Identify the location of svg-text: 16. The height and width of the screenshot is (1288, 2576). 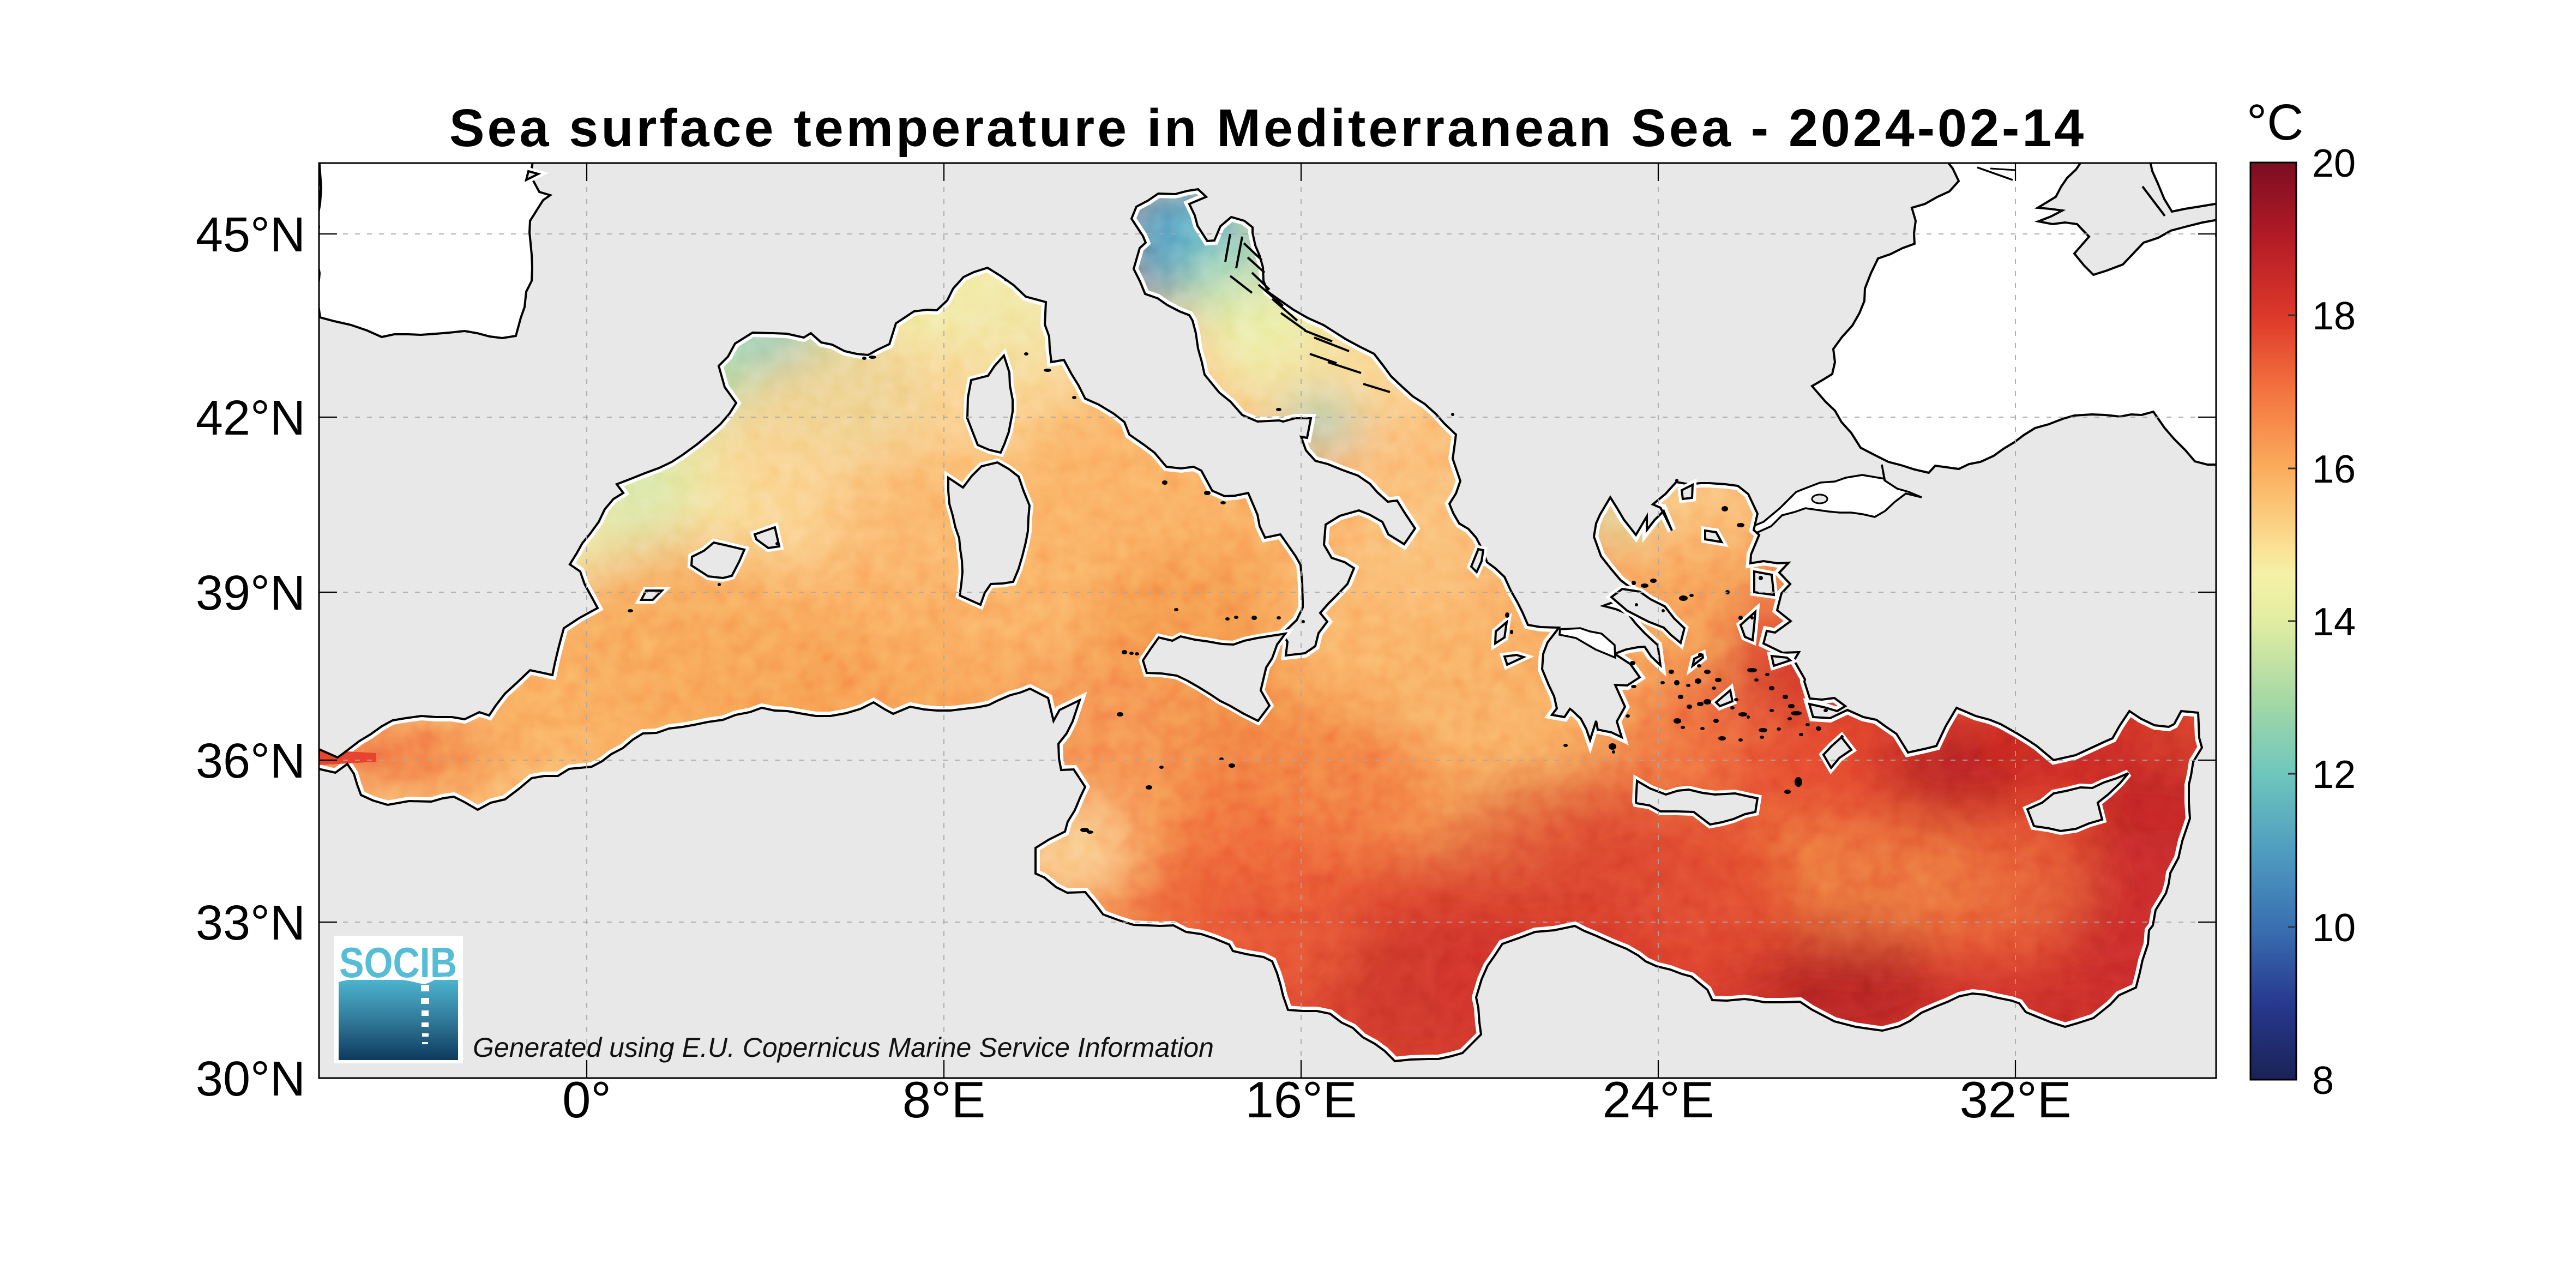
(2334, 469).